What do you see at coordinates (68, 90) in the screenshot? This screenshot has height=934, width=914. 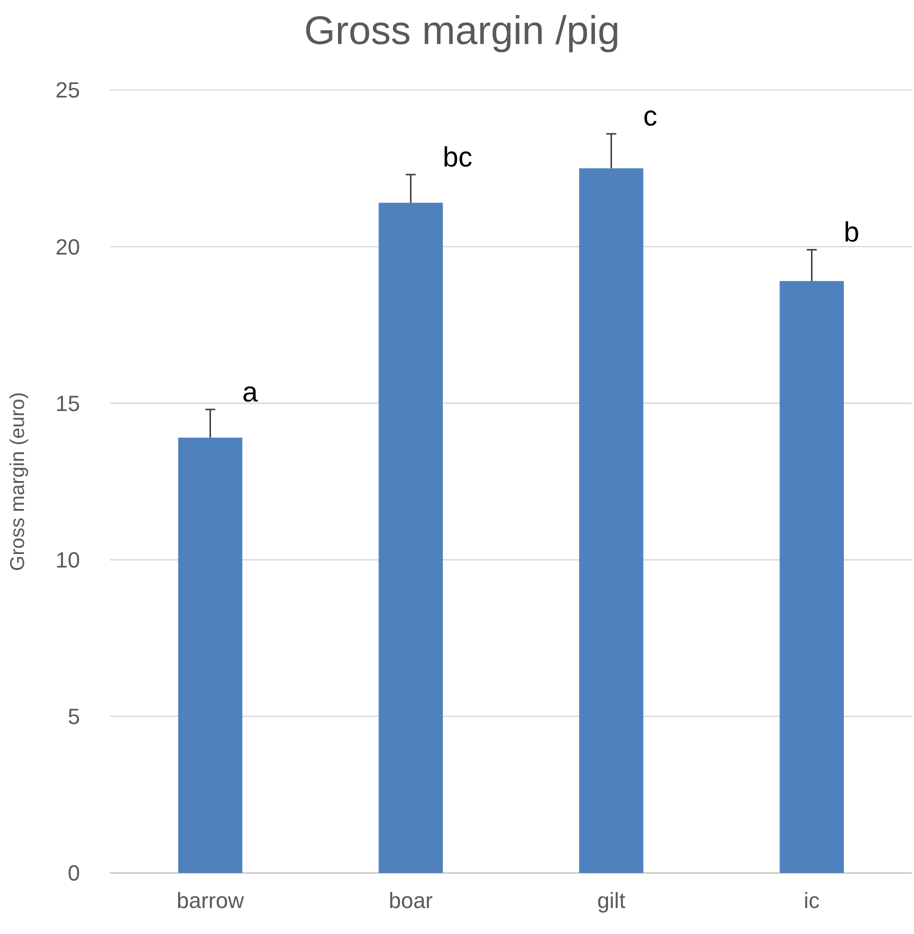 I see `y-tick-label: 25` at bounding box center [68, 90].